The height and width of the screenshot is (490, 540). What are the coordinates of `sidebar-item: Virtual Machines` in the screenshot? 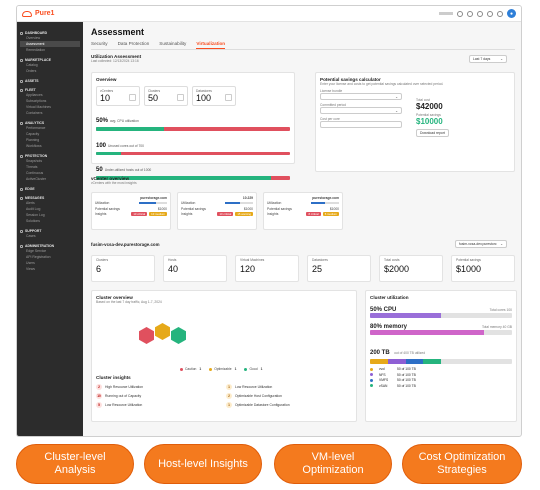 It's located at (39, 107).